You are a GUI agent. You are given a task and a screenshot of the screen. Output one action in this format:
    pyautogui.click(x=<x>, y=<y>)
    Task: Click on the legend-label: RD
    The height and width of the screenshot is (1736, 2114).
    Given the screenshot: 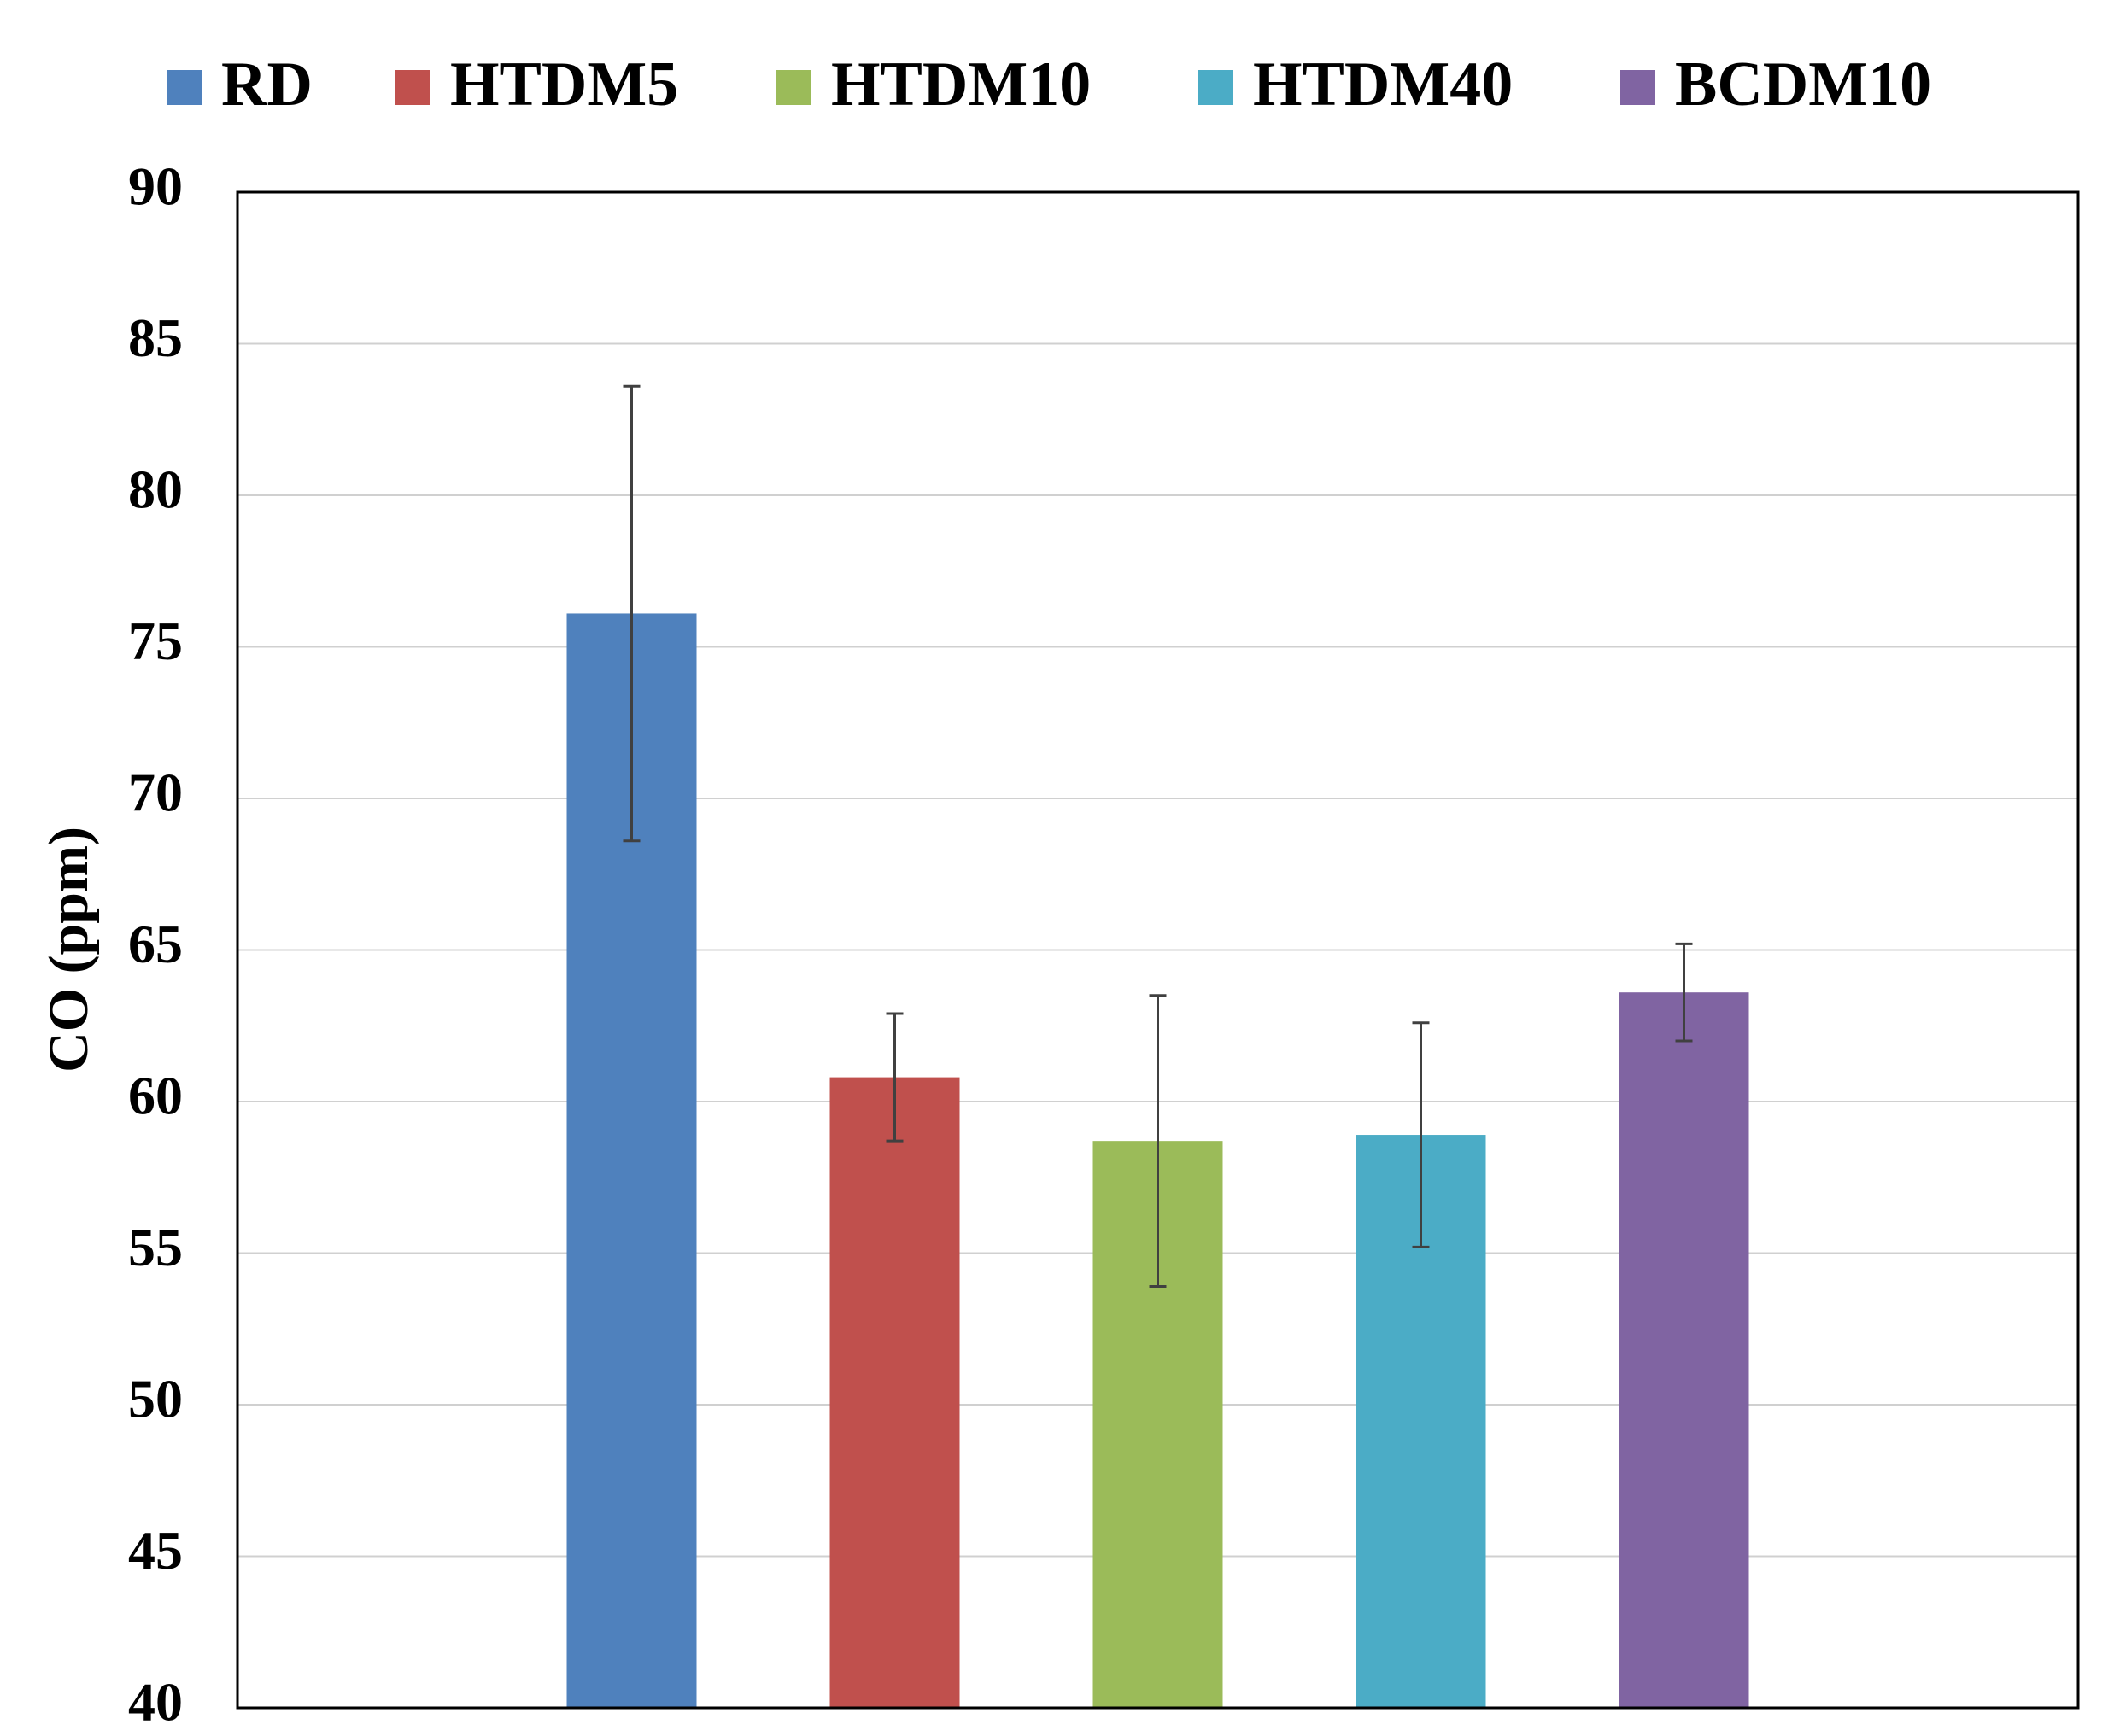 What is the action you would take?
    pyautogui.click(x=267, y=85)
    